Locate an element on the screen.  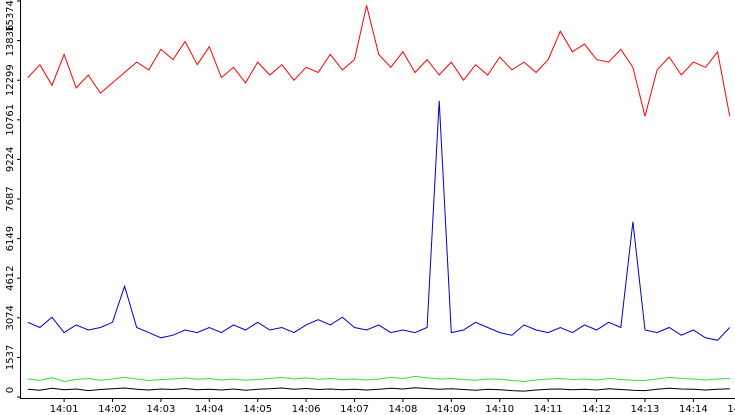
x-tick-label: 14:07 is located at coordinates (354, 409).